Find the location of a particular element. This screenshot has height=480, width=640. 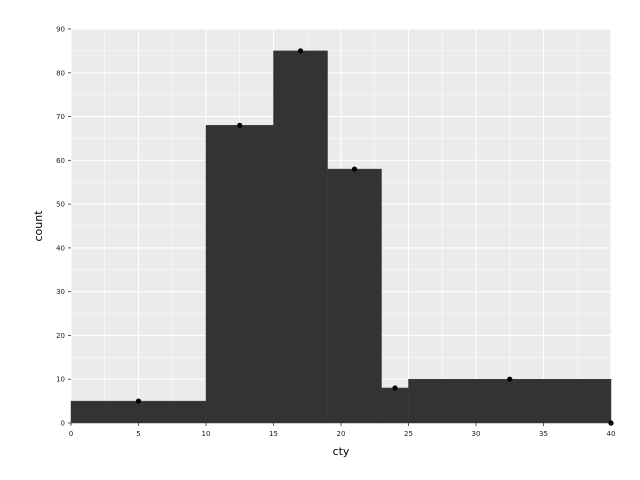

y-tick-label: 10 is located at coordinates (60, 380).